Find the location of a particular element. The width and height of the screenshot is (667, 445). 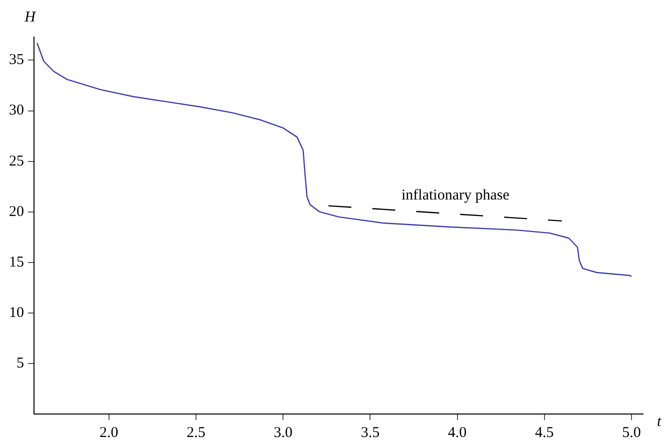

y-tick-label: 30 is located at coordinates (16, 110).